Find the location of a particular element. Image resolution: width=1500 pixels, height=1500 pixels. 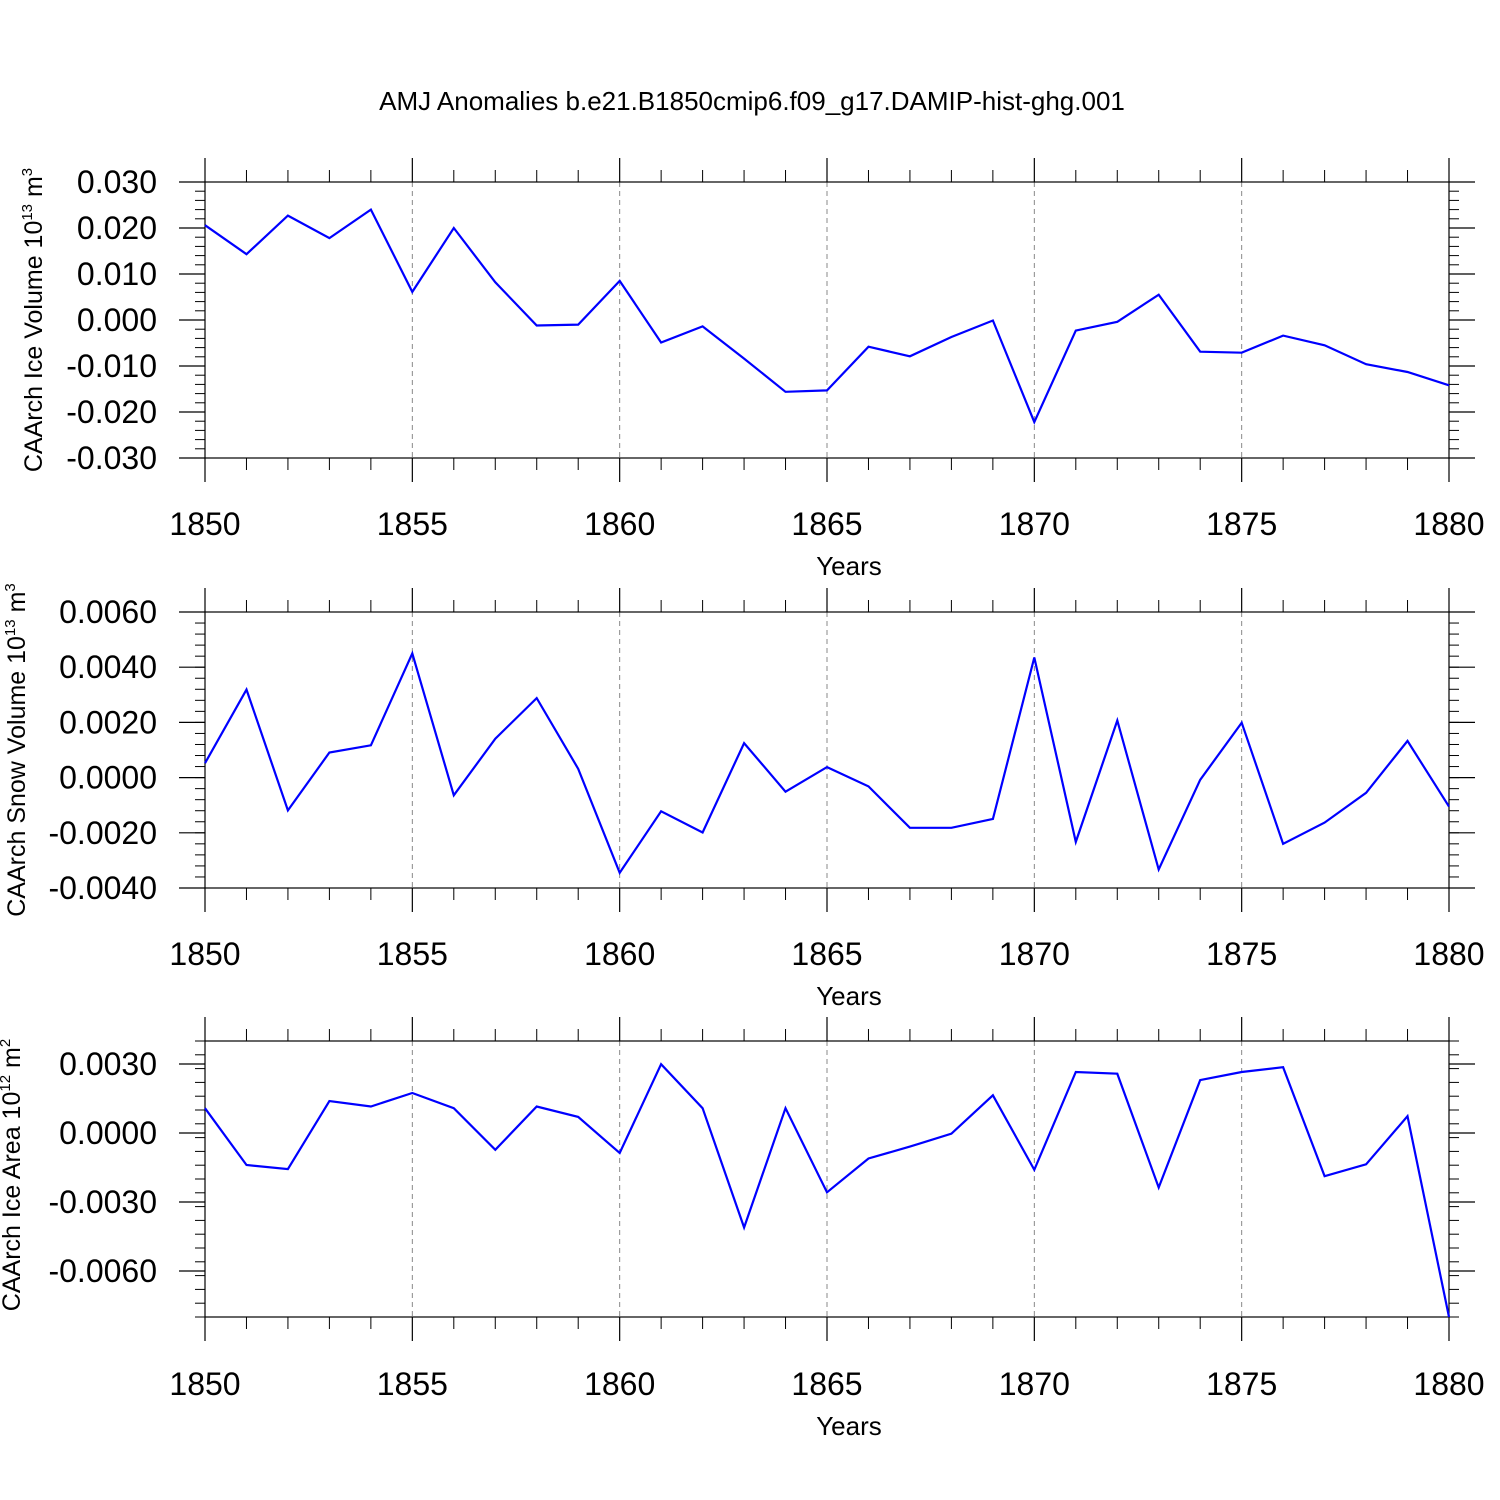

y-tick-label: -0.030 is located at coordinates (111, 458).